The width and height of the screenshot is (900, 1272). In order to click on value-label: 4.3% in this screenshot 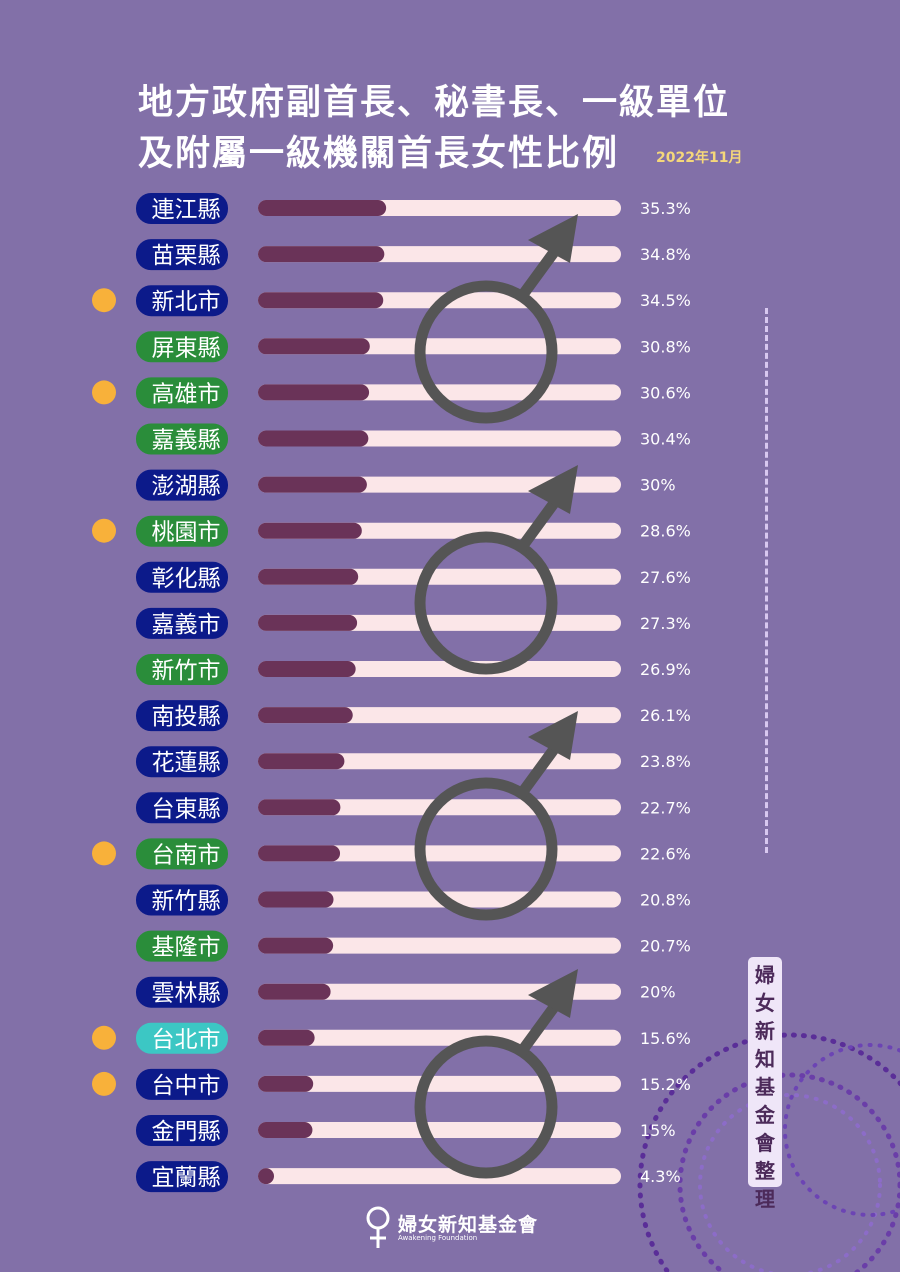, I will do `click(660, 1176)`.